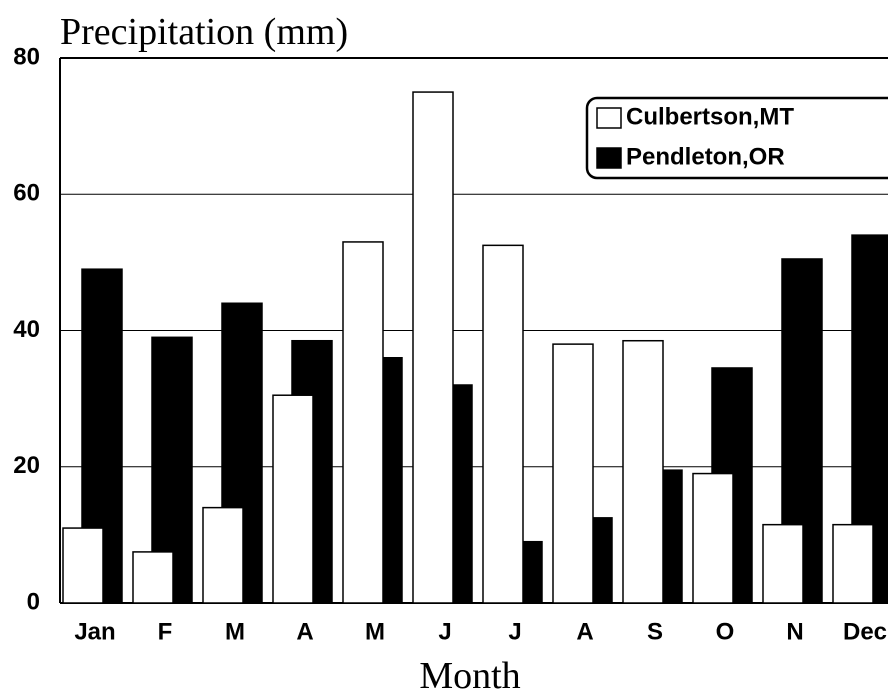 Image resolution: width=888 pixels, height=695 pixels. Describe the element at coordinates (794, 631) in the screenshot. I see `x-tick-label: N` at that location.